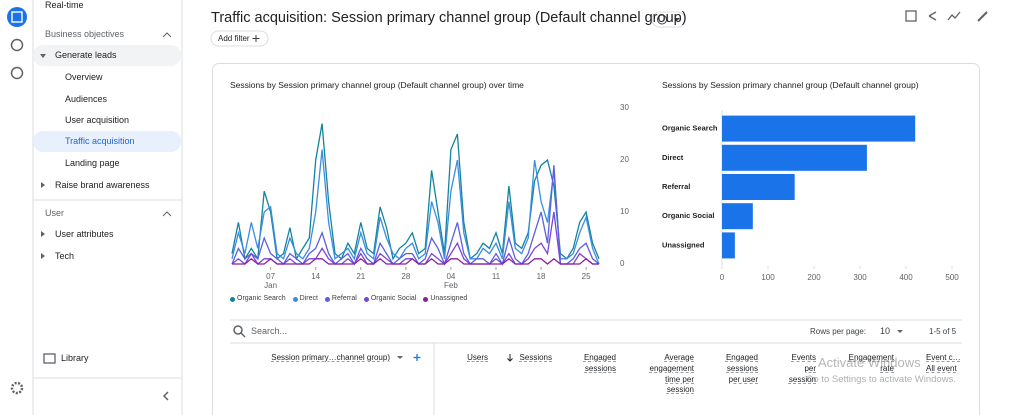 This screenshot has width=1024, height=415. I want to click on nav-item: Landing page, so click(92, 163).